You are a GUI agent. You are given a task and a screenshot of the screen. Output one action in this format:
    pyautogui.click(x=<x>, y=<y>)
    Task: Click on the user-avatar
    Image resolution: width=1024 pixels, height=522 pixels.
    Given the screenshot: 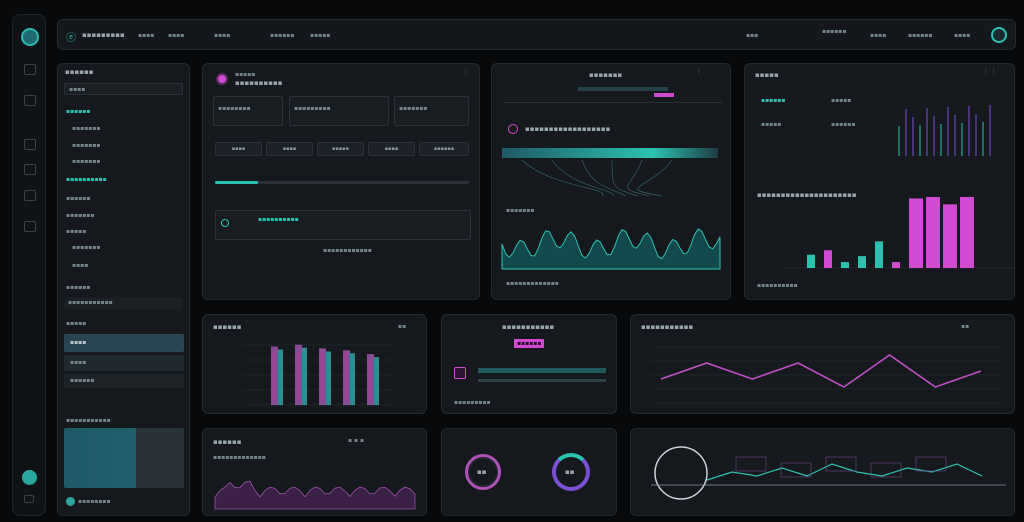 What is the action you would take?
    pyautogui.click(x=29, y=477)
    